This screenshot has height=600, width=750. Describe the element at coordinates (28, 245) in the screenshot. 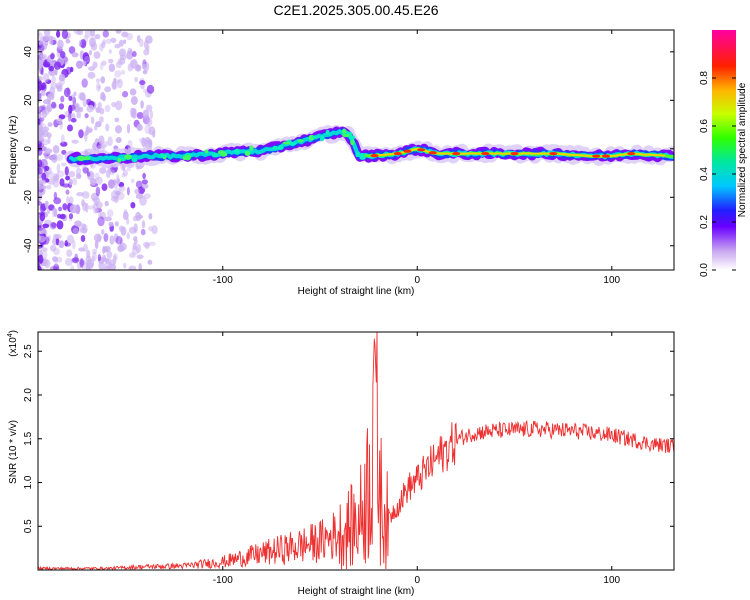

I see `spec-ytick-label: -40` at that location.